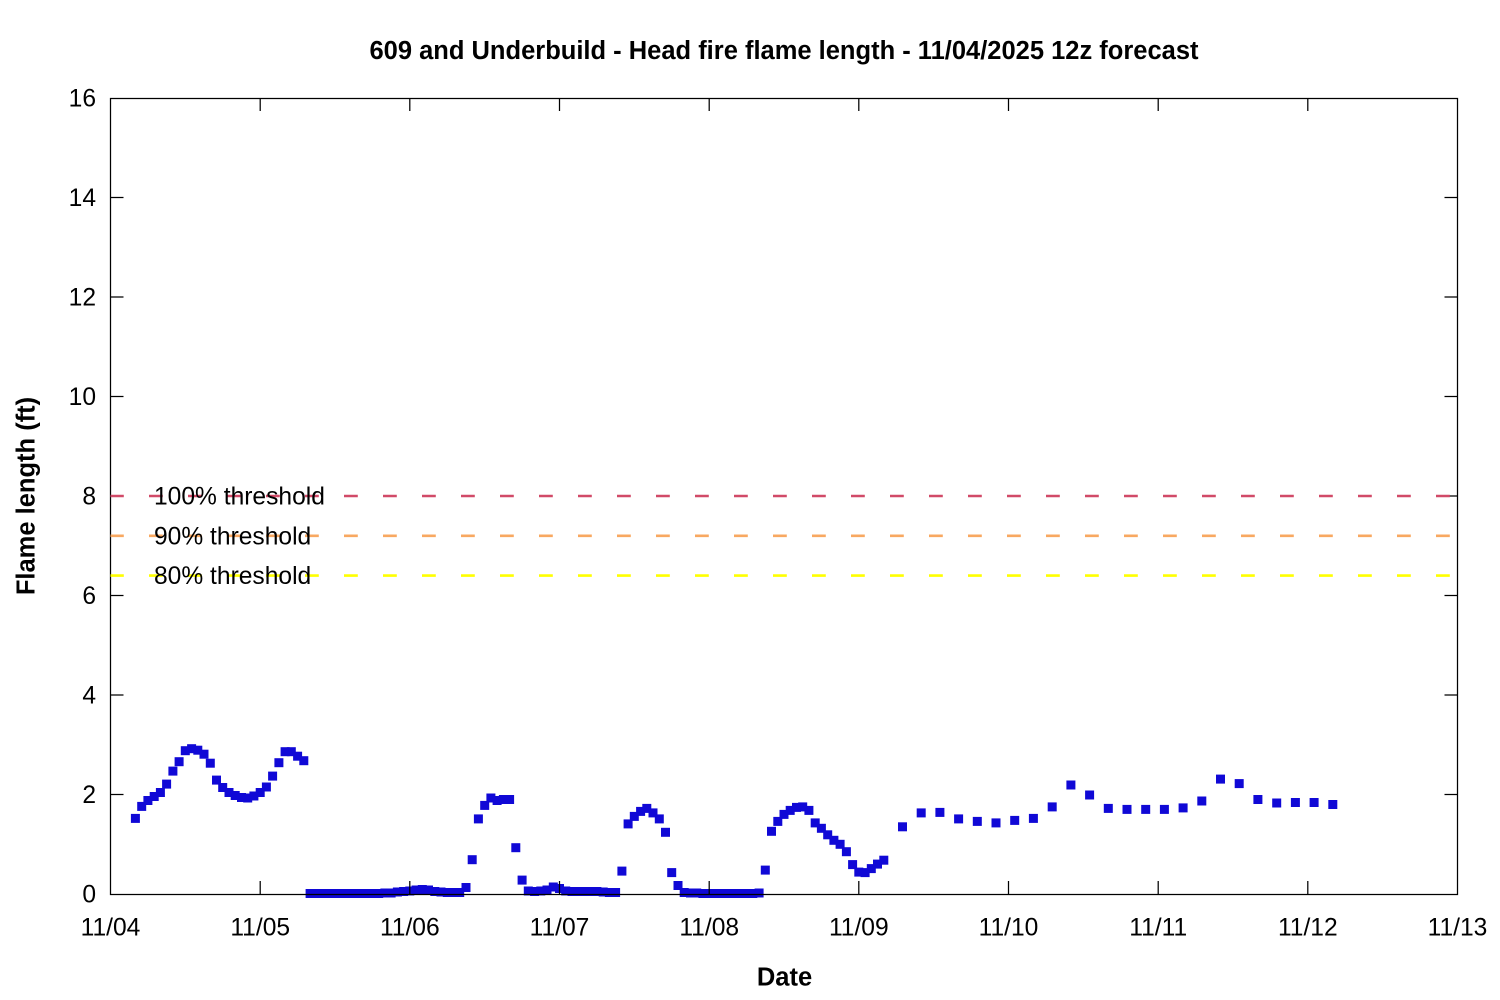 This screenshot has width=1500, height=1000. What do you see at coordinates (89, 596) in the screenshot?
I see `svg-text: 6` at bounding box center [89, 596].